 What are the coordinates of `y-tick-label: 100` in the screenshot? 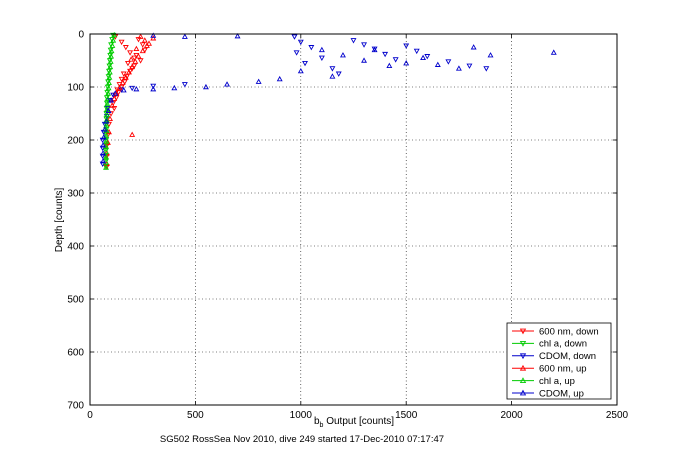 It's located at (75, 88).